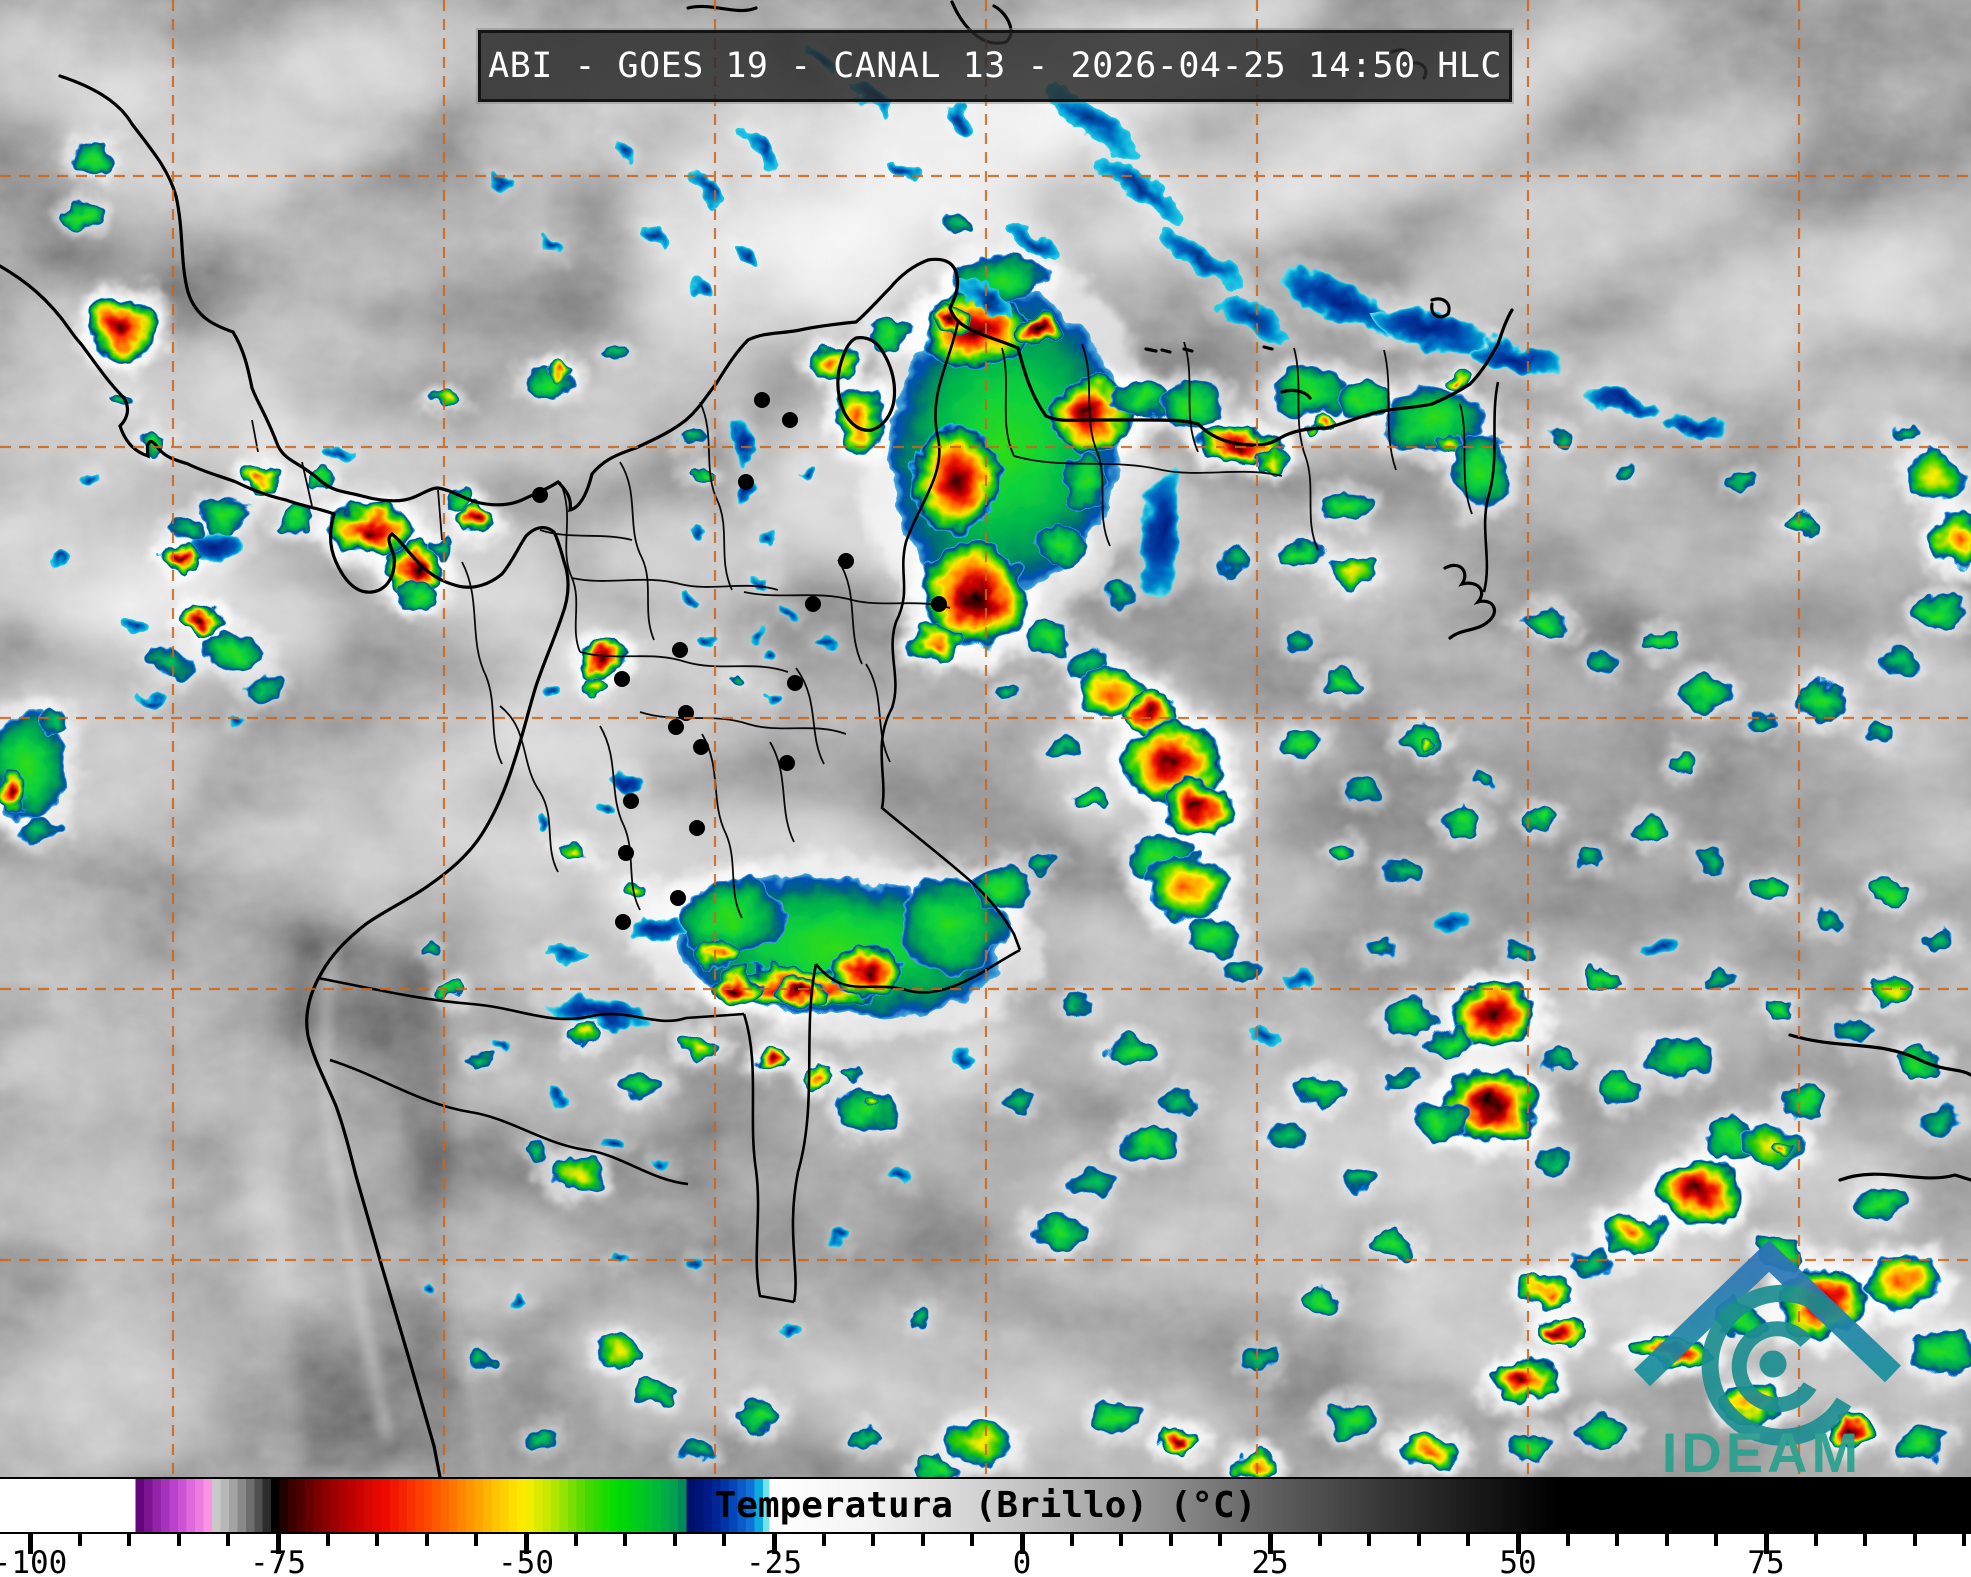 The image size is (1971, 1577). What do you see at coordinates (1762, 1449) in the screenshot?
I see `ideam-logo-text: IDEAM` at bounding box center [1762, 1449].